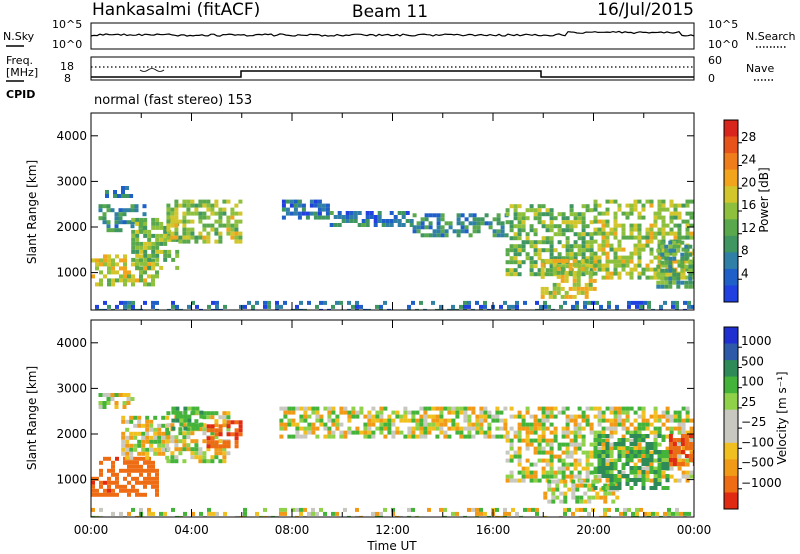 The height and width of the screenshot is (554, 800). Describe the element at coordinates (748, 160) in the screenshot. I see `colorbar-tick-label: 24` at that location.